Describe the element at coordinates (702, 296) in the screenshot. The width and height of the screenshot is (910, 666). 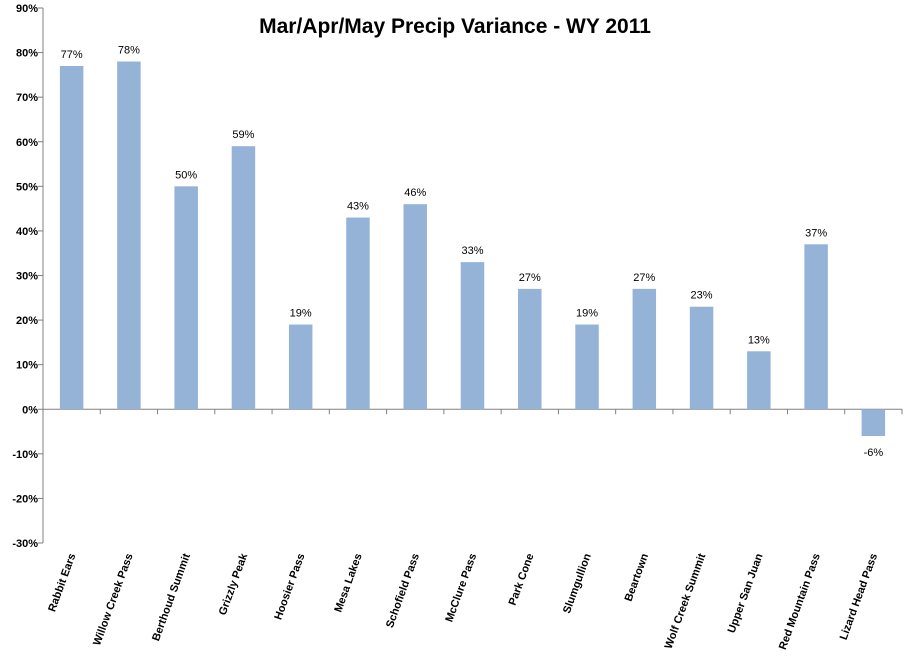
I see `data-label: 23%` at that location.